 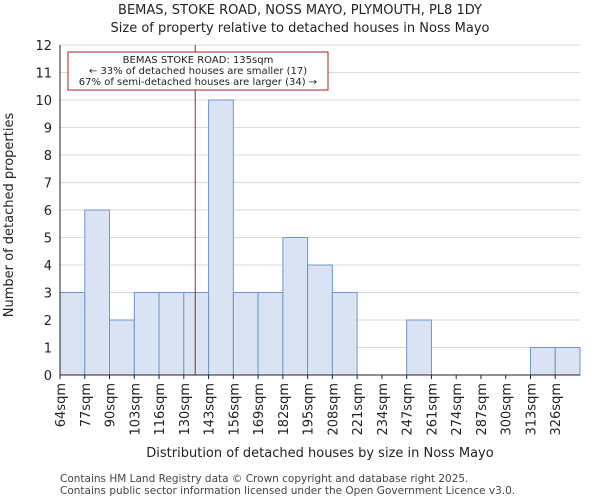 I want to click on x-tick-label: 234sqm, so click(x=383, y=409).